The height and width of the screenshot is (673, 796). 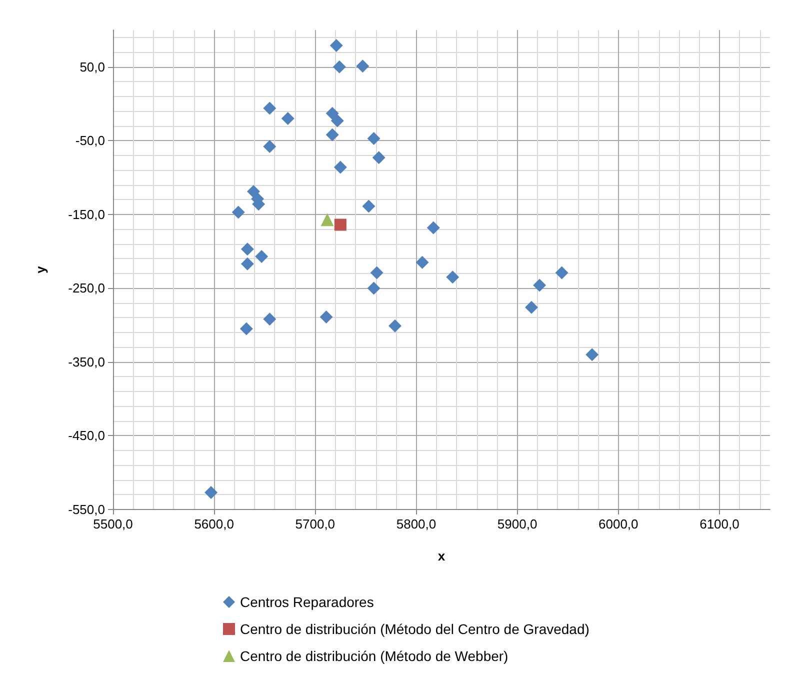 I want to click on legend-label: Centros Reparadores, so click(x=307, y=602).